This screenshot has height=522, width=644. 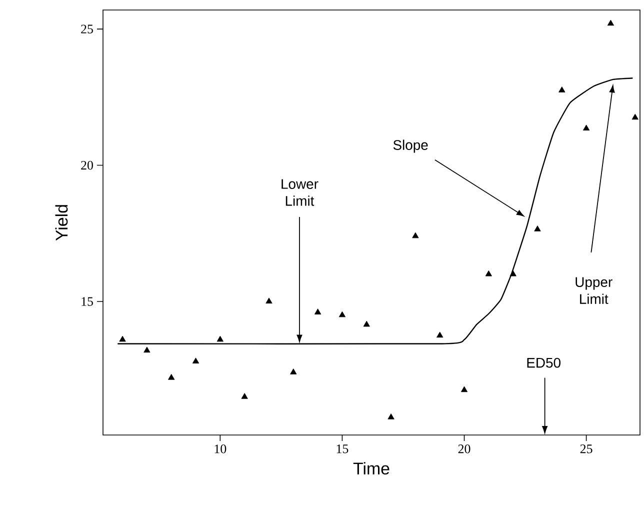 I want to click on x-tick-label: 10, so click(x=220, y=449).